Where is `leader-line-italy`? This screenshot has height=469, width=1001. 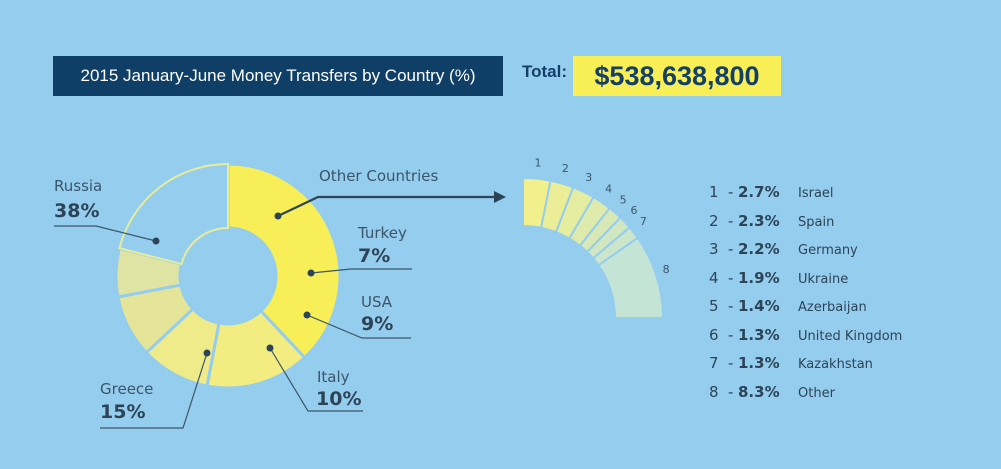 leader-line-italy is located at coordinates (316, 379).